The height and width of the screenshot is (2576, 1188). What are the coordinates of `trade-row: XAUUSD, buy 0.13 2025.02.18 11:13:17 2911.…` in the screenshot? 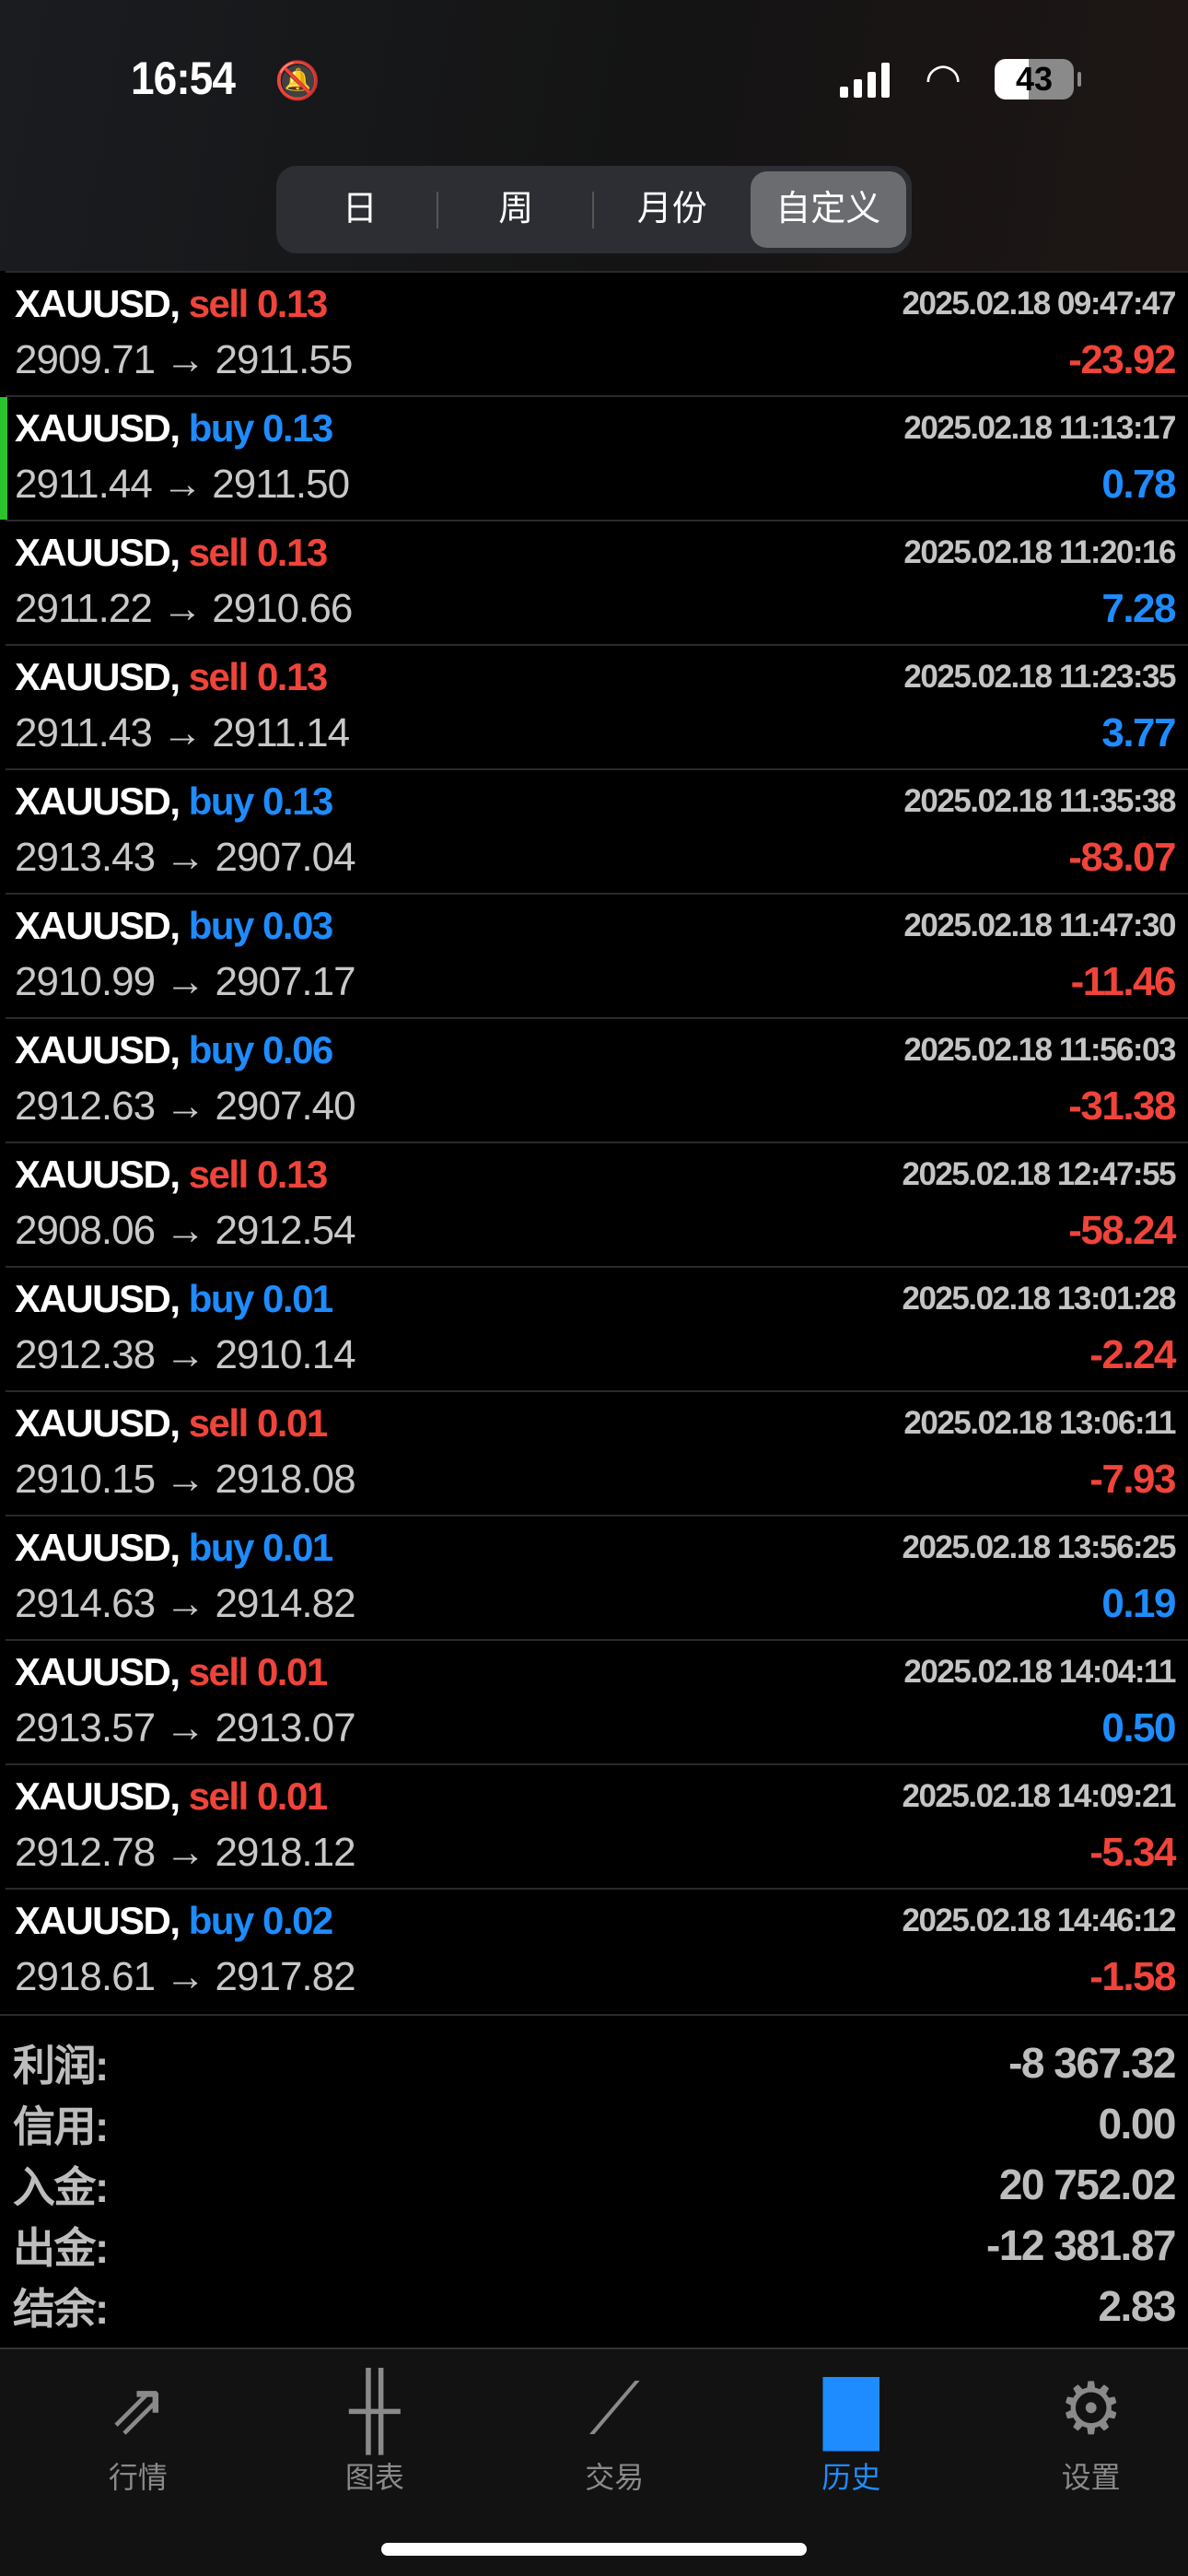 It's located at (594, 457).